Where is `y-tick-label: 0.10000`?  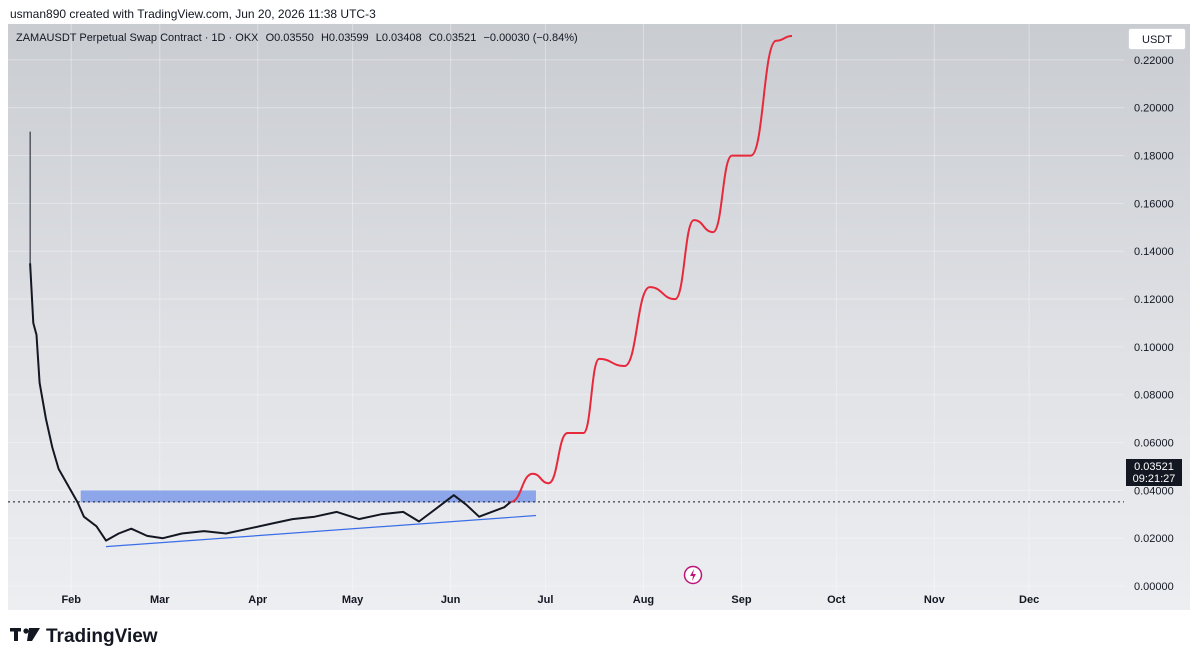
y-tick-label: 0.10000 is located at coordinates (1154, 348).